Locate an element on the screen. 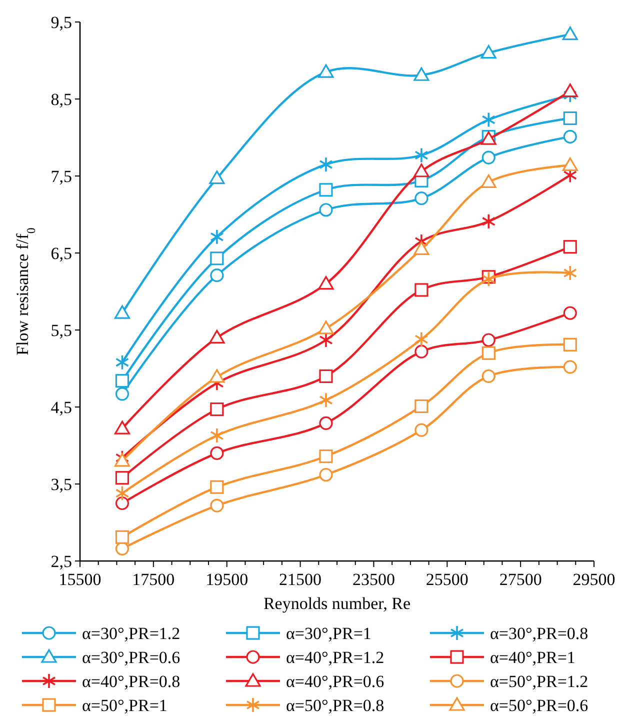  x-tick-label: 29500 is located at coordinates (594, 579).